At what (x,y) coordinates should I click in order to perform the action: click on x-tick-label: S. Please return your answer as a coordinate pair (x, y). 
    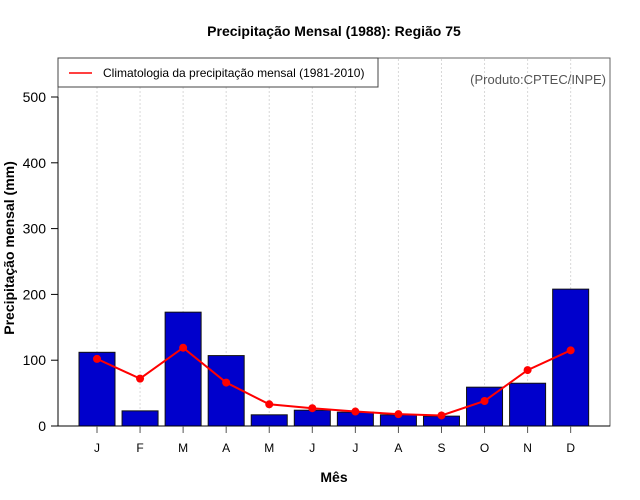
    Looking at the image, I should click on (441, 448).